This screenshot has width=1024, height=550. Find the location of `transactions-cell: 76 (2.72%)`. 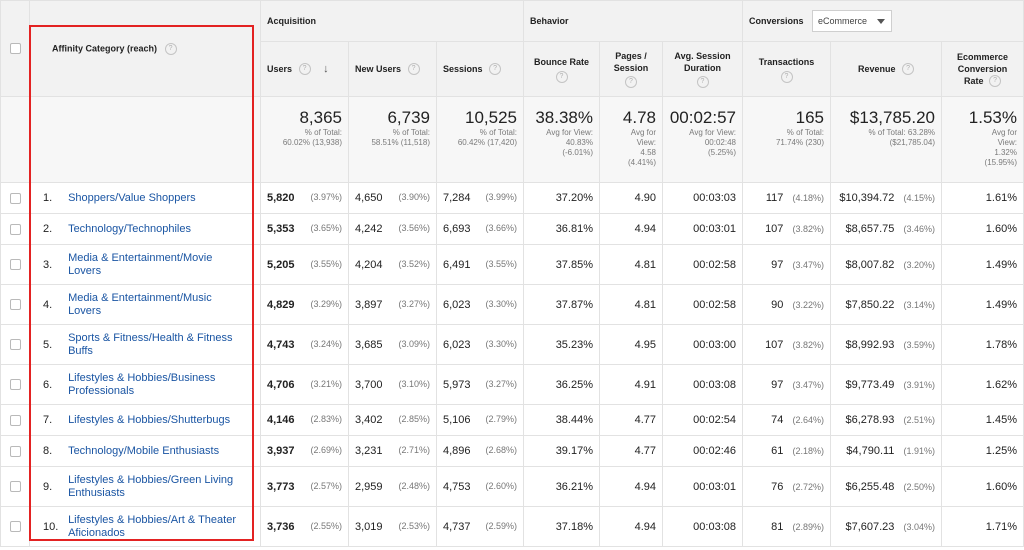

transactions-cell: 76 (2.72%) is located at coordinates (786, 486).